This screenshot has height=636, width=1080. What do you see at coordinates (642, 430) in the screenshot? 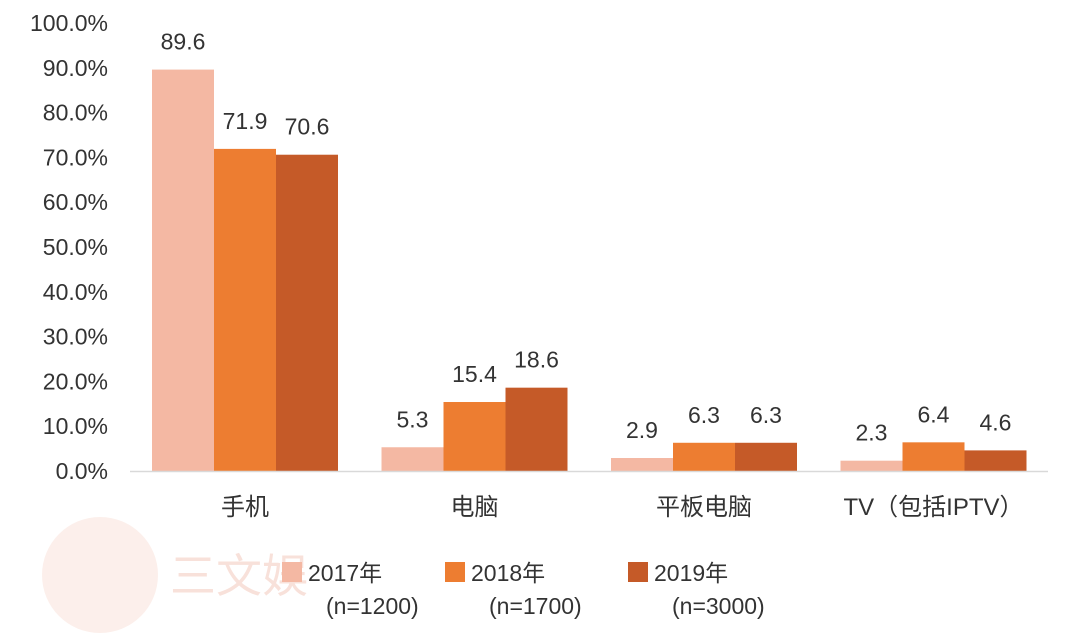
I see `data-label: 2.9` at bounding box center [642, 430].